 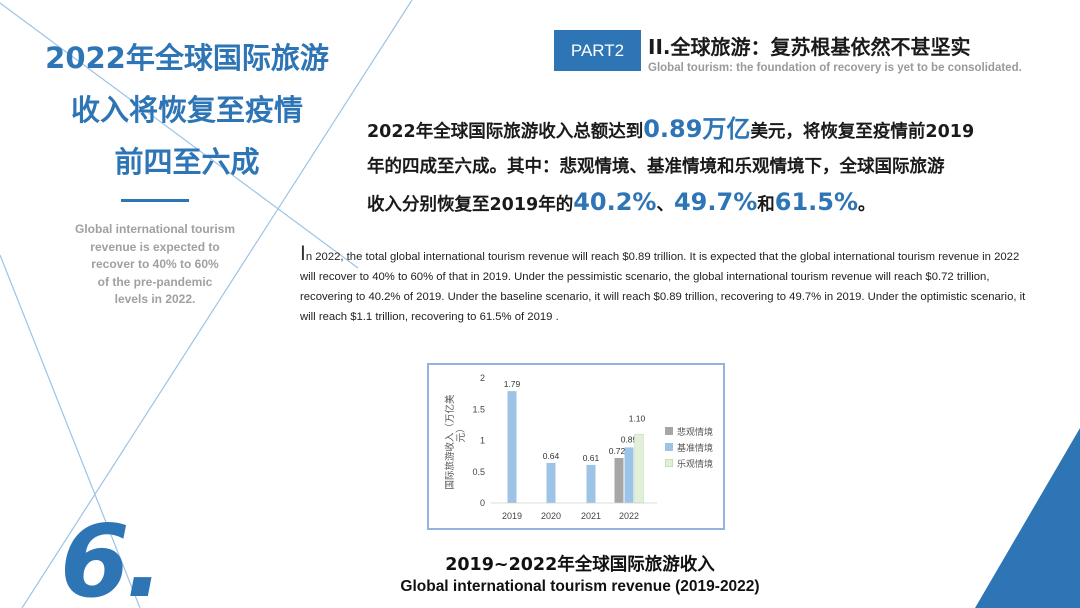 I want to click on x-tick-label: 2021, so click(x=591, y=516).